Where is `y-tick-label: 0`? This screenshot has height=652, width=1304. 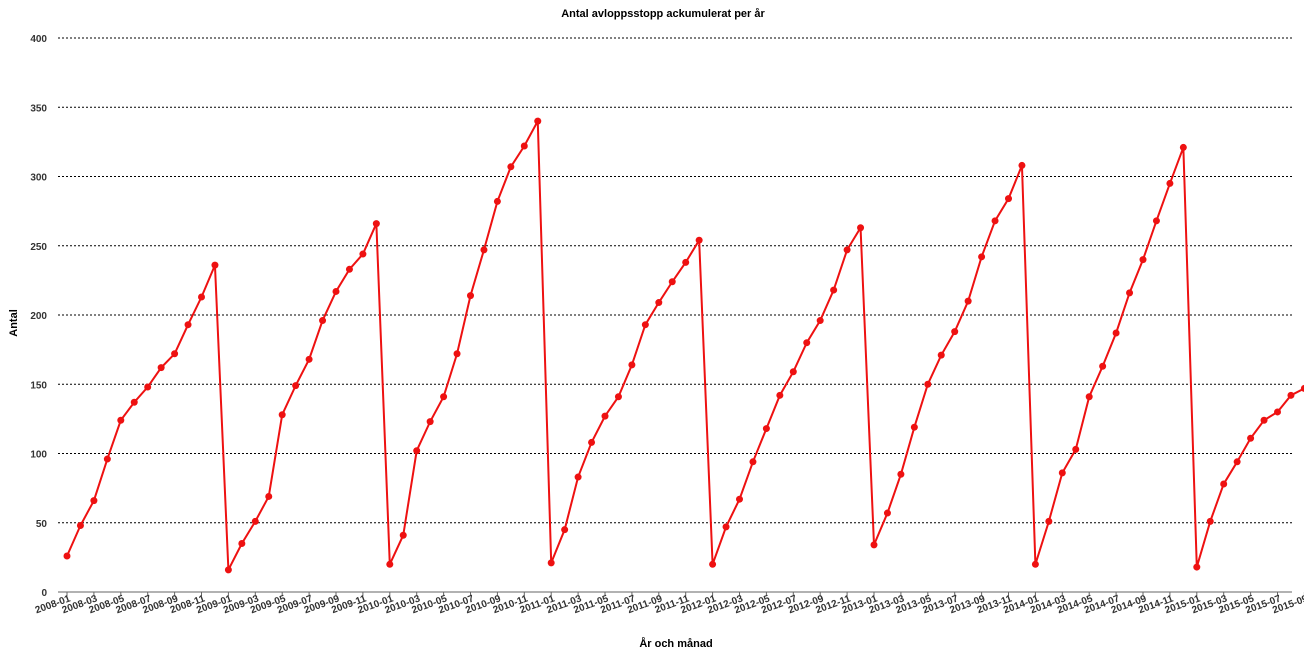 y-tick-label: 0 is located at coordinates (44, 593).